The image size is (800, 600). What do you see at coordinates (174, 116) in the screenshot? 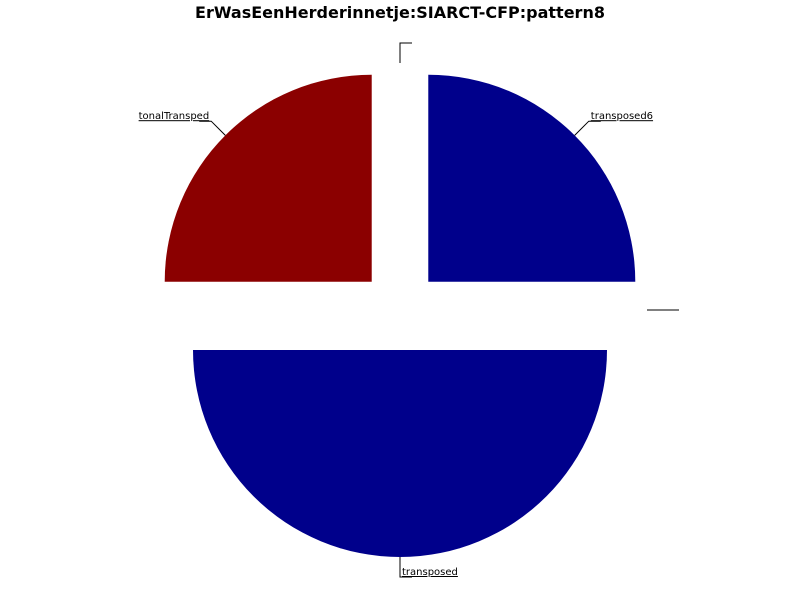
I see `pie-label-3: tonalTransped` at bounding box center [174, 116].